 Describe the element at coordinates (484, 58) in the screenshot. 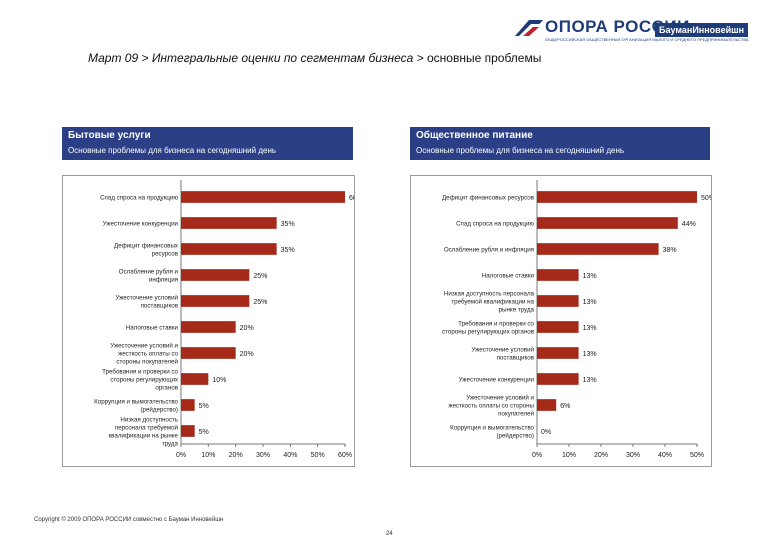

I see `page-title-topic: основные проблемы` at that location.